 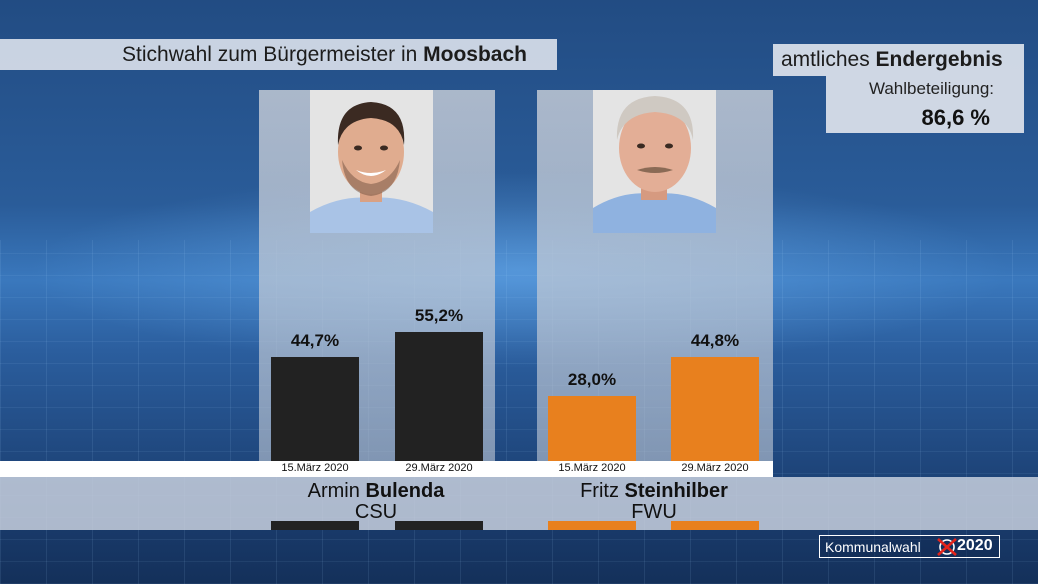 I want to click on page-title: Stichwahl zum Bürgermeister in Moosbach, so click(x=324, y=55).